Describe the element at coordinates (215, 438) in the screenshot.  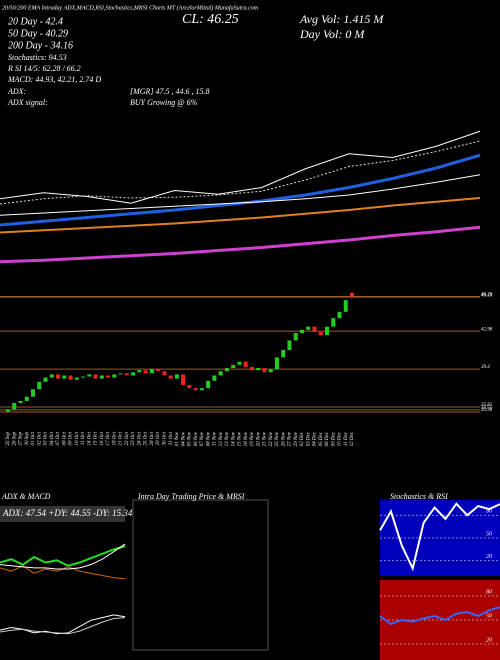
I see `x-tick-label: 11 Nov` at that location.